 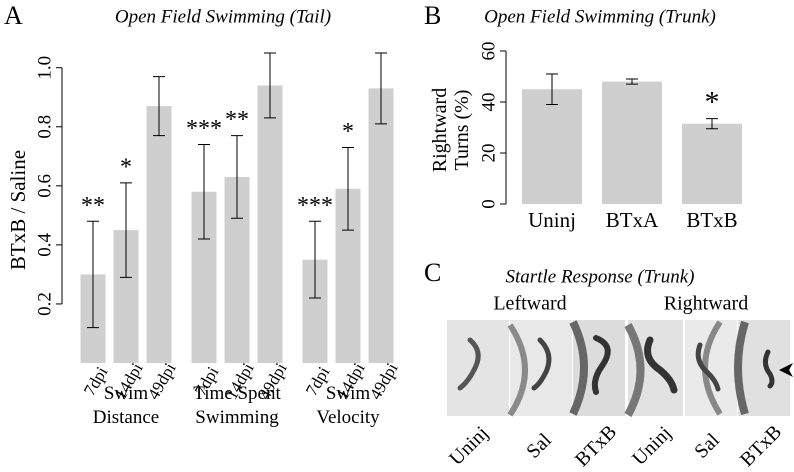 I want to click on y-tick-label: 0.6, so click(x=44, y=186).